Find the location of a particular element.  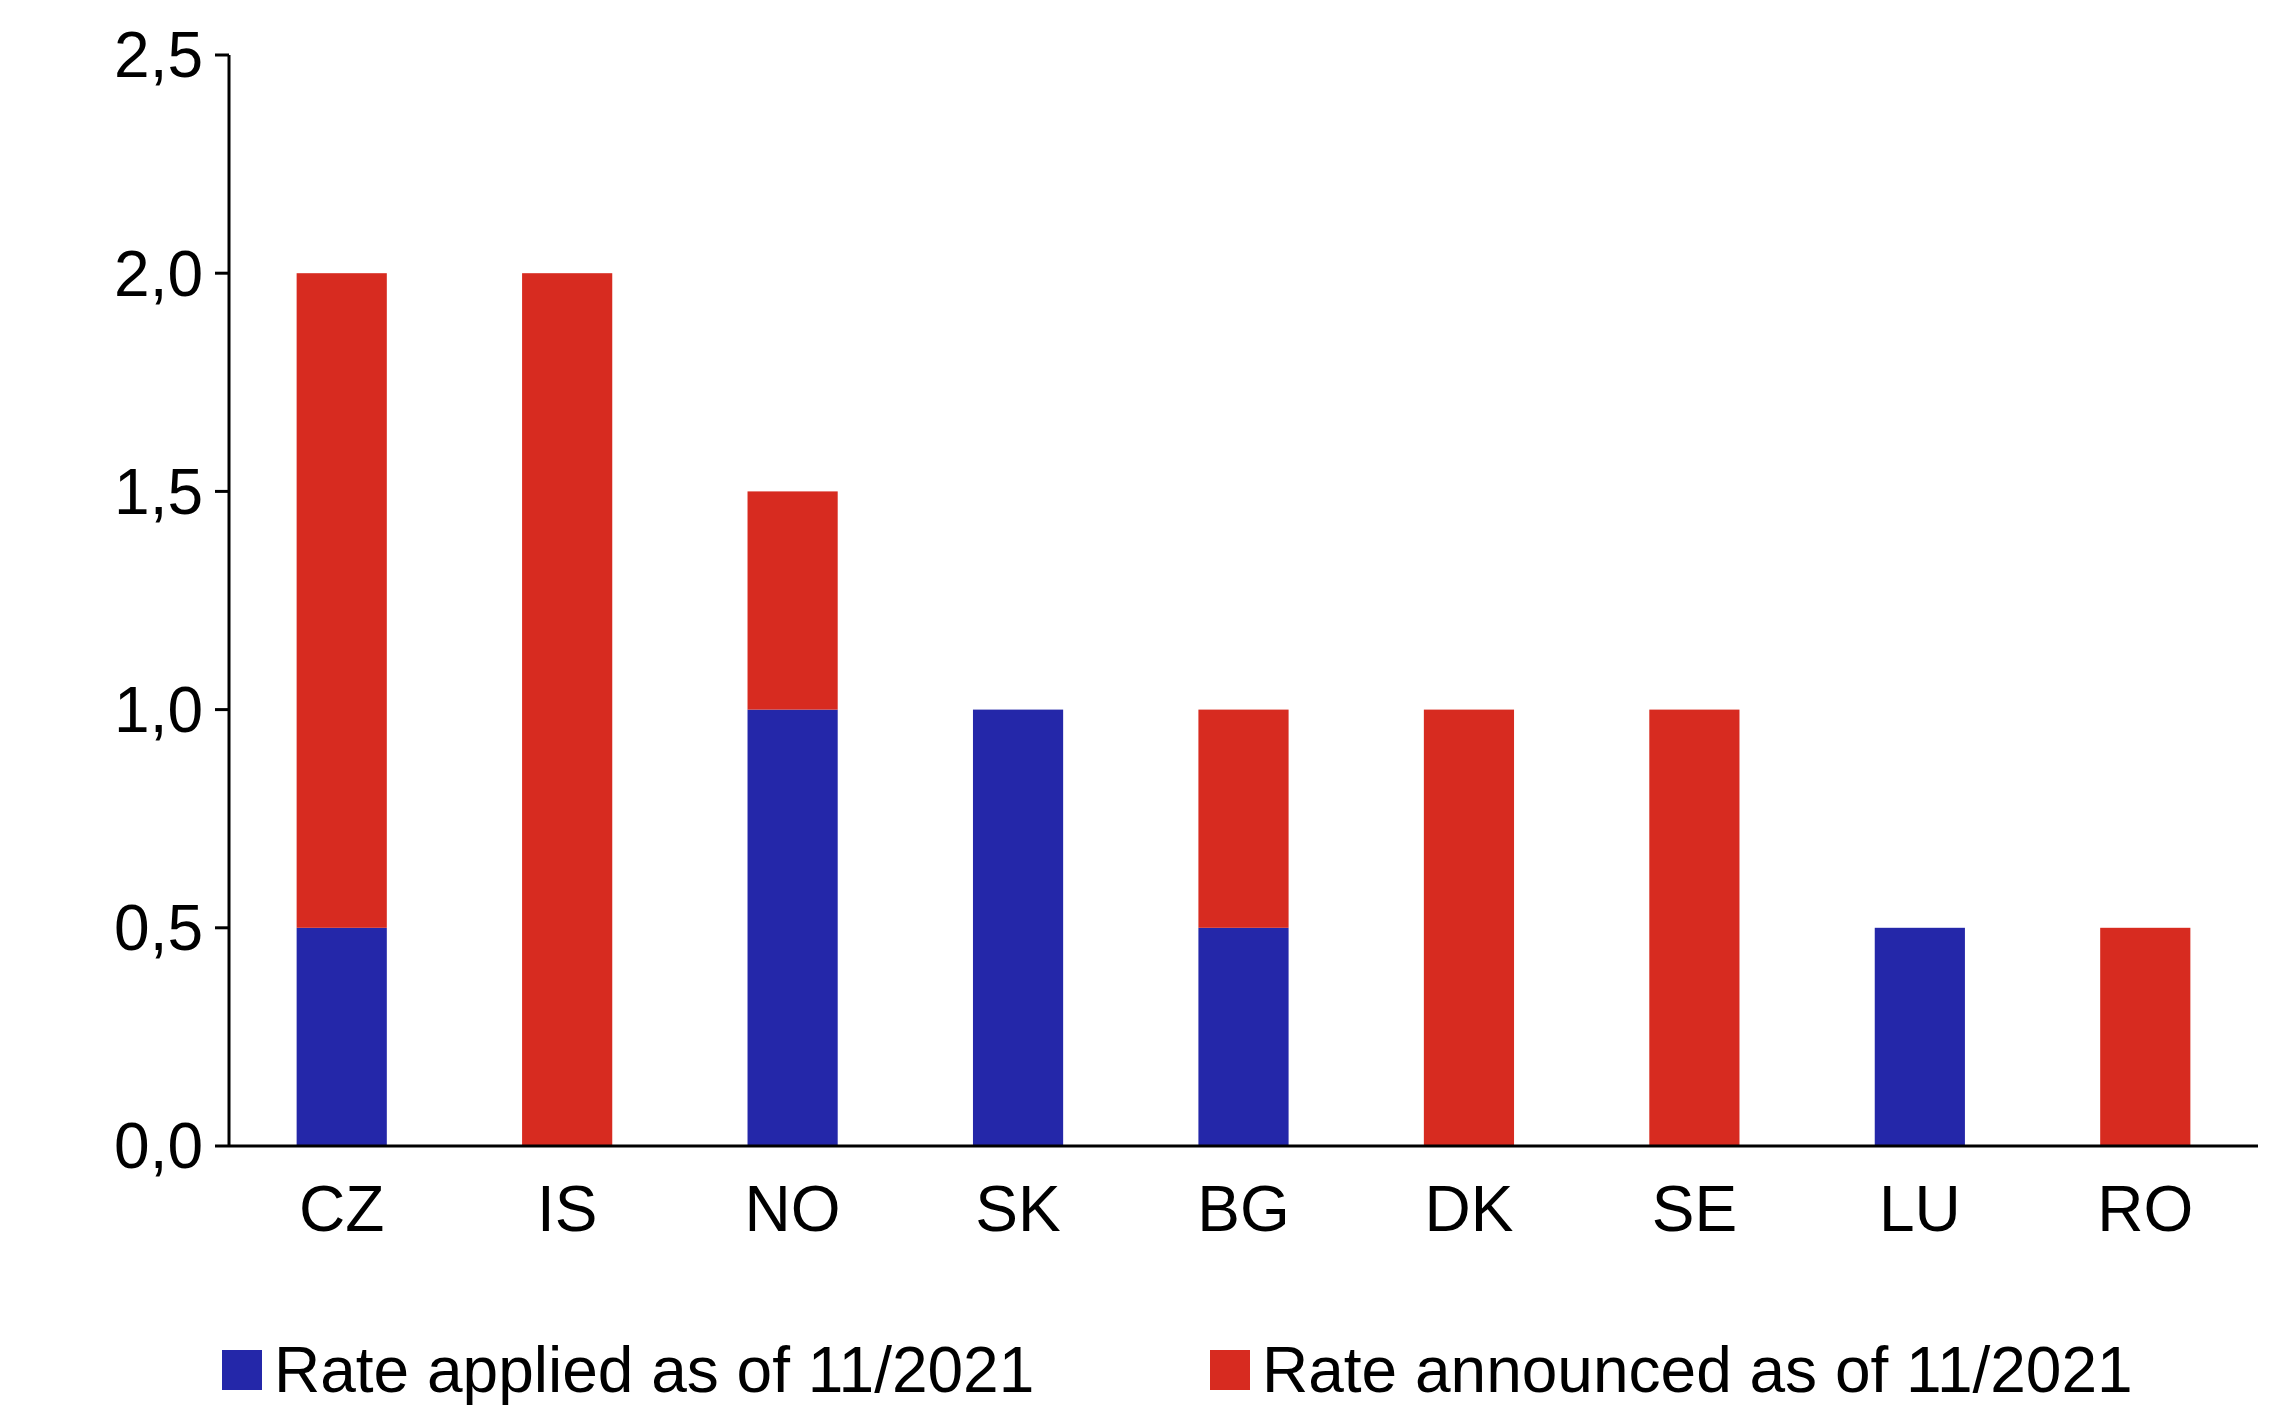

legend-label: Rate announced as of 11/2021 is located at coordinates (1697, 1370).